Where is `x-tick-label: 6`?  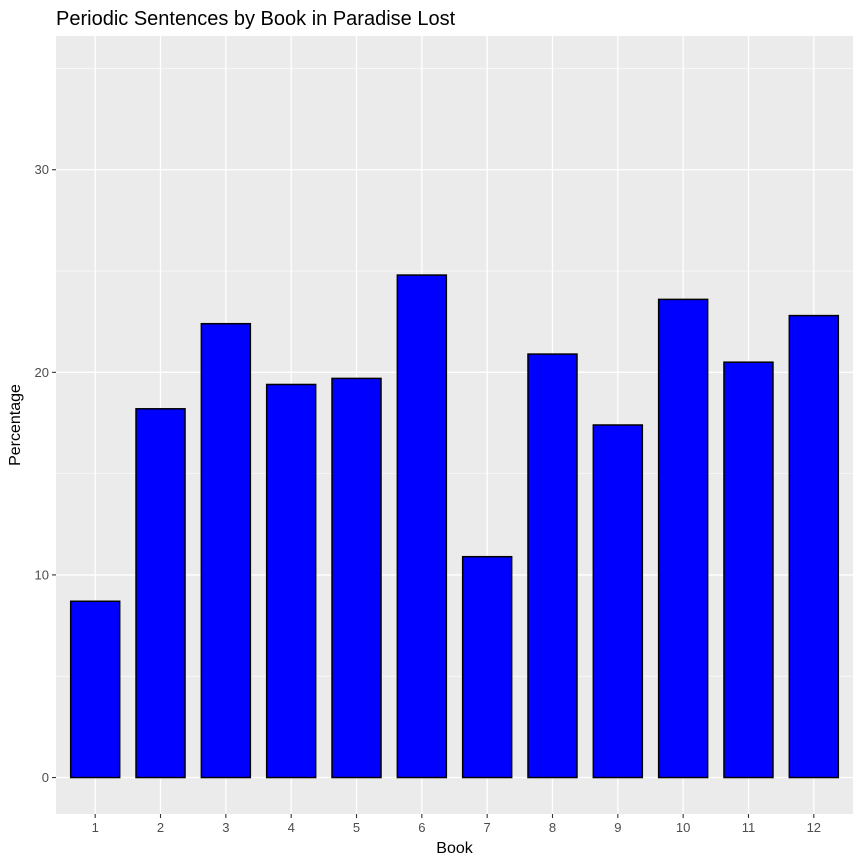 x-tick-label: 6 is located at coordinates (421, 827).